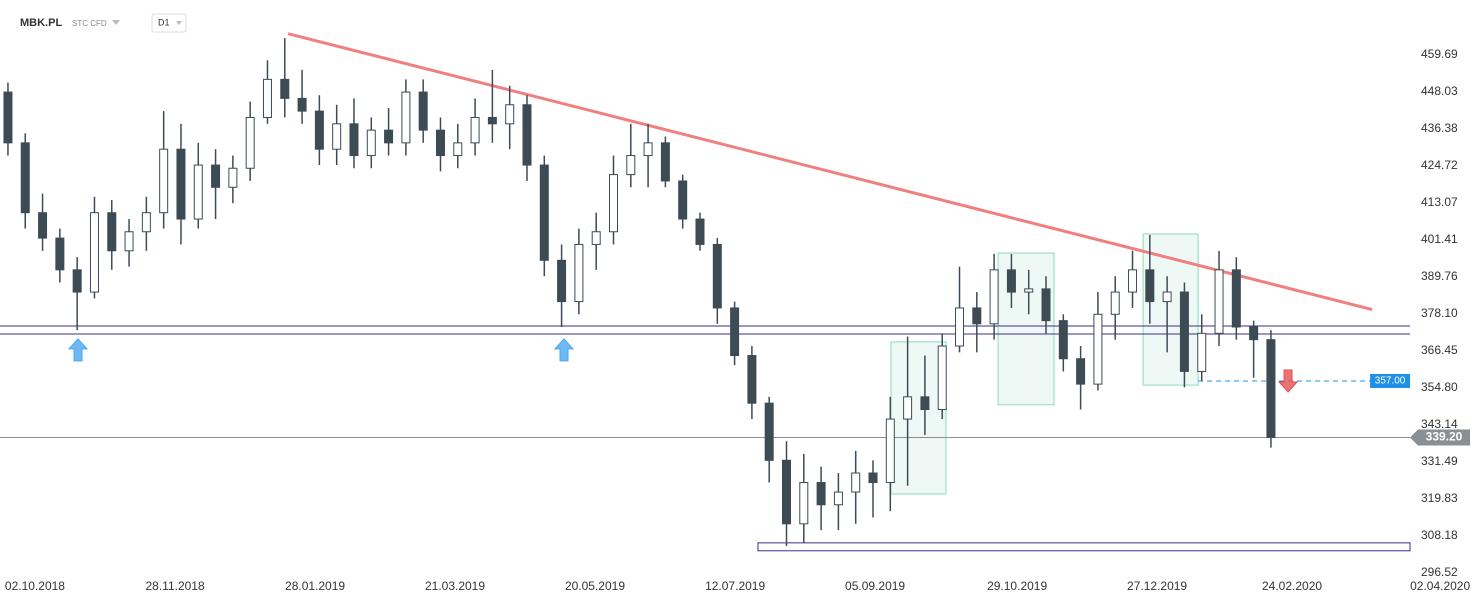 This screenshot has height=604, width=1482. I want to click on interval-box, so click(169, 23).